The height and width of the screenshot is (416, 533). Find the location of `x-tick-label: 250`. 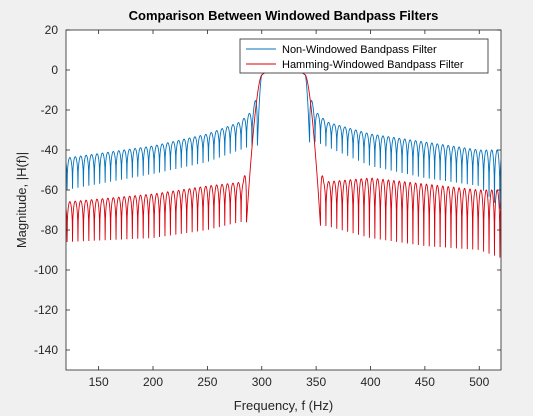

x-tick-label: 250 is located at coordinates (207, 382).